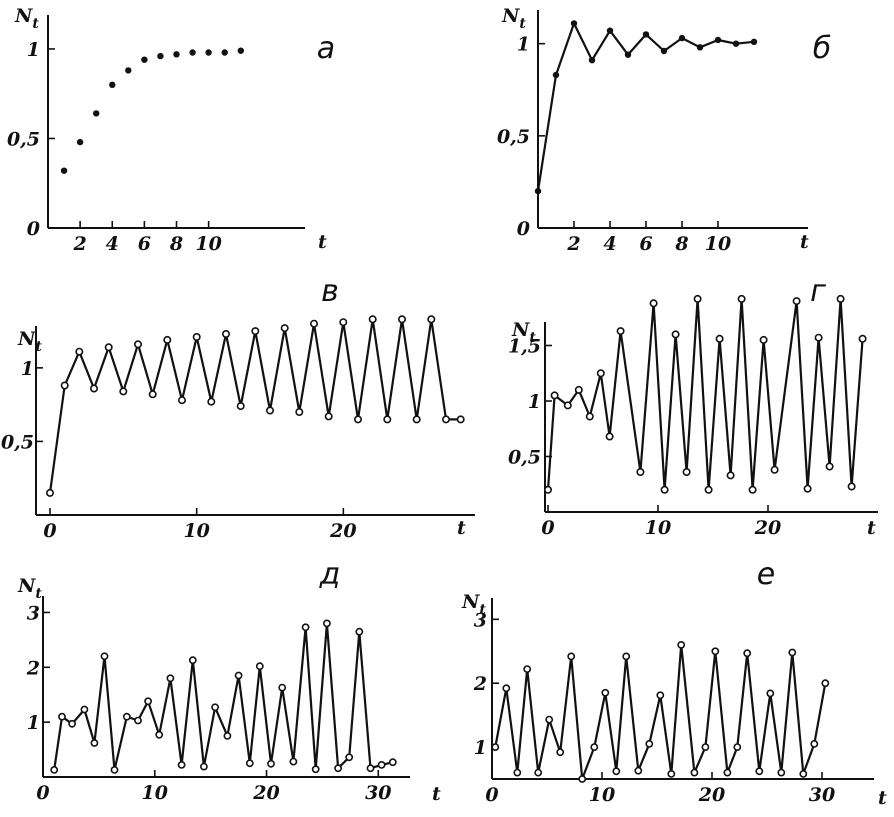 Image resolution: width=894 pixels, height=817 pixels. I want to click on chart-panel-g: 0 10 20 0,5 1 1,5Nt t г, so click(693, 406).